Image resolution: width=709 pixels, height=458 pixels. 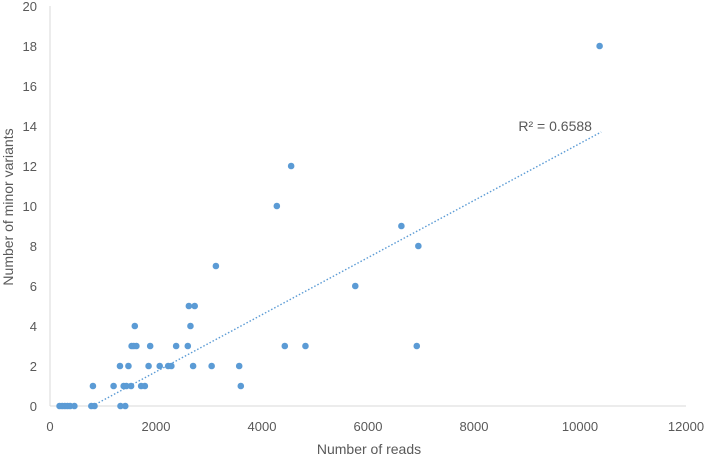 What do you see at coordinates (474, 426) in the screenshot?
I see `x-tick-label: 8000` at bounding box center [474, 426].